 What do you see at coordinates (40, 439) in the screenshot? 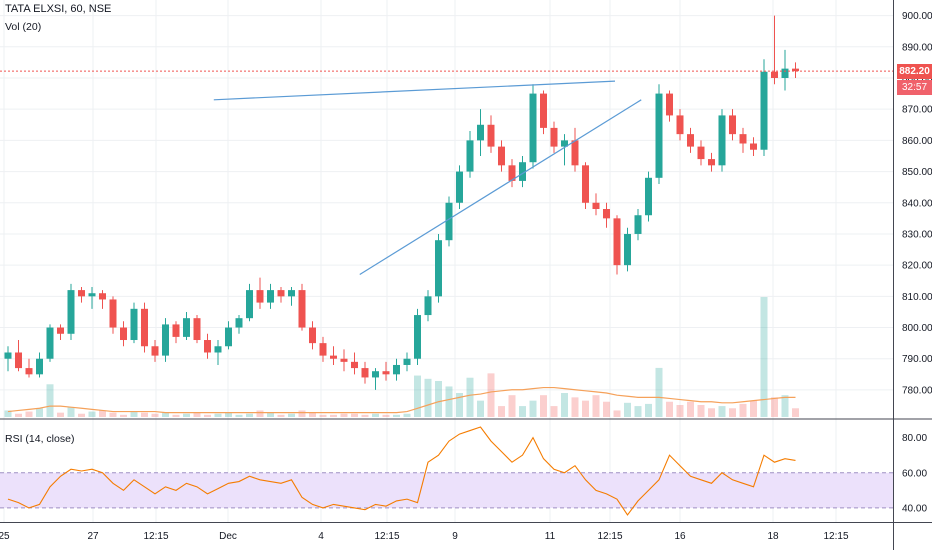
I see `rsi-label: RSI (14, close)` at bounding box center [40, 439].